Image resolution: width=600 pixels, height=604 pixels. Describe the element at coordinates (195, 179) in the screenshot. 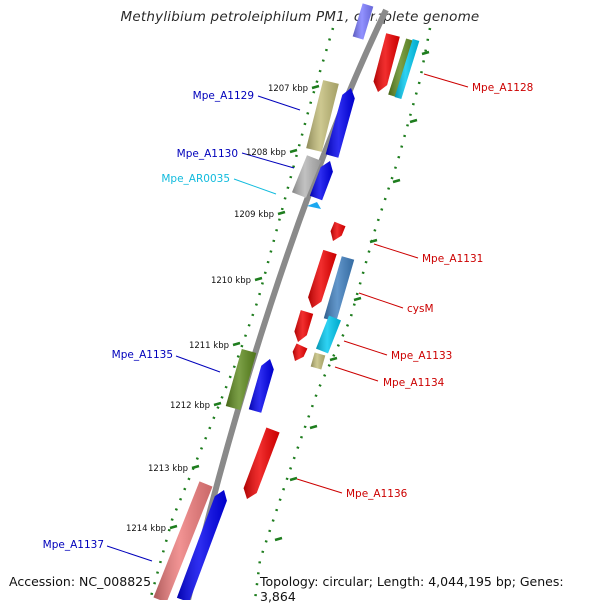

I see `gene-label: Mpe_AR0035` at that location.